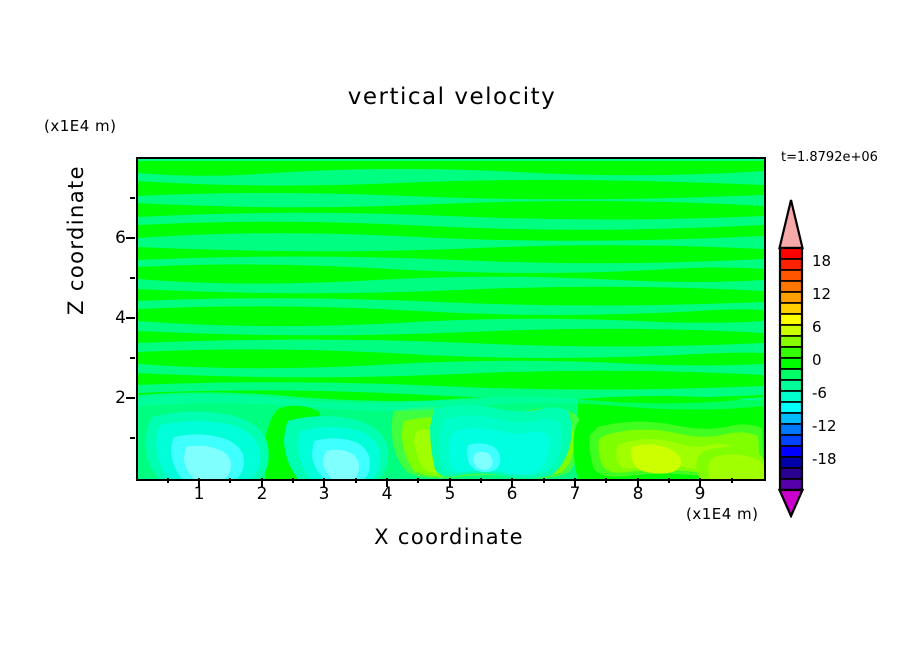  I want to click on cyan-pocket, so click(501, 441).